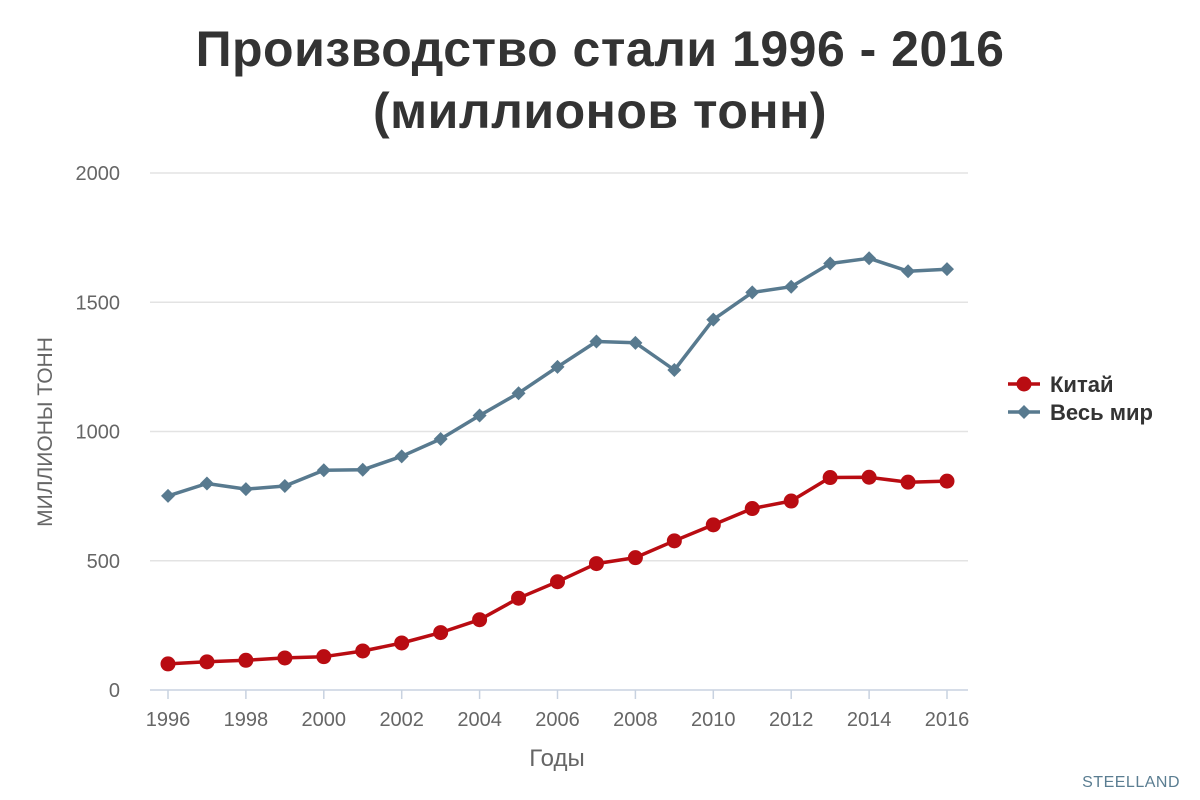  What do you see at coordinates (246, 720) in the screenshot?
I see `x-tick-label: 1998` at bounding box center [246, 720].